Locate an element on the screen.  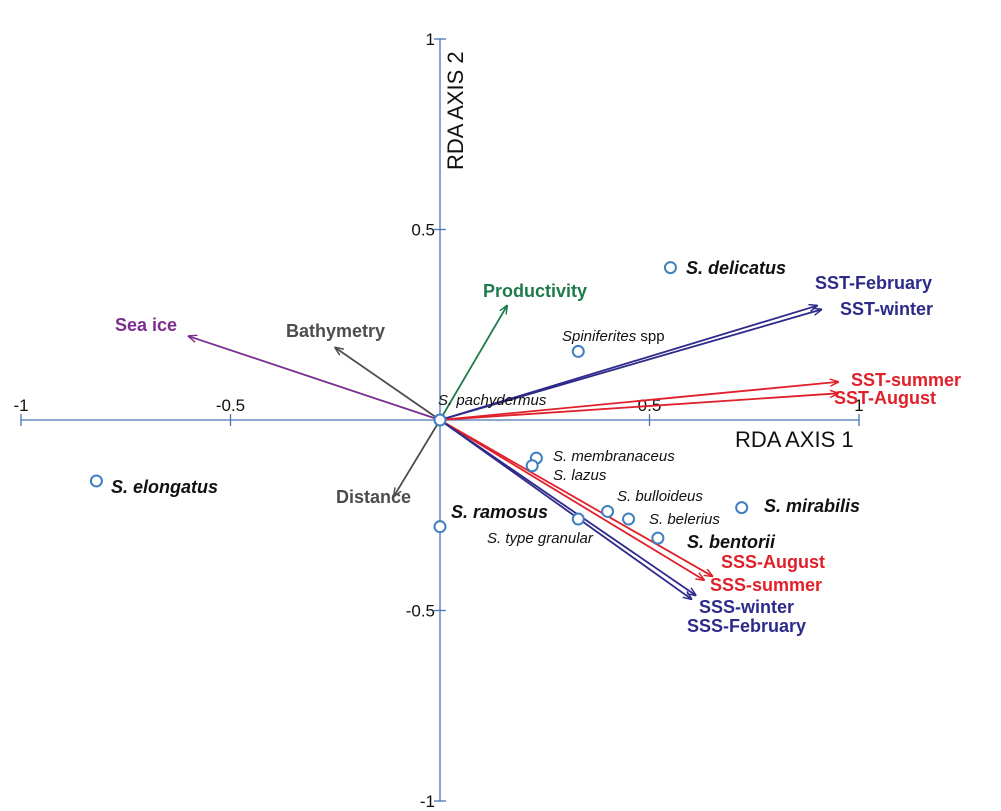
species-label-s-elongatus: S. elongatus is located at coordinates (164, 487).